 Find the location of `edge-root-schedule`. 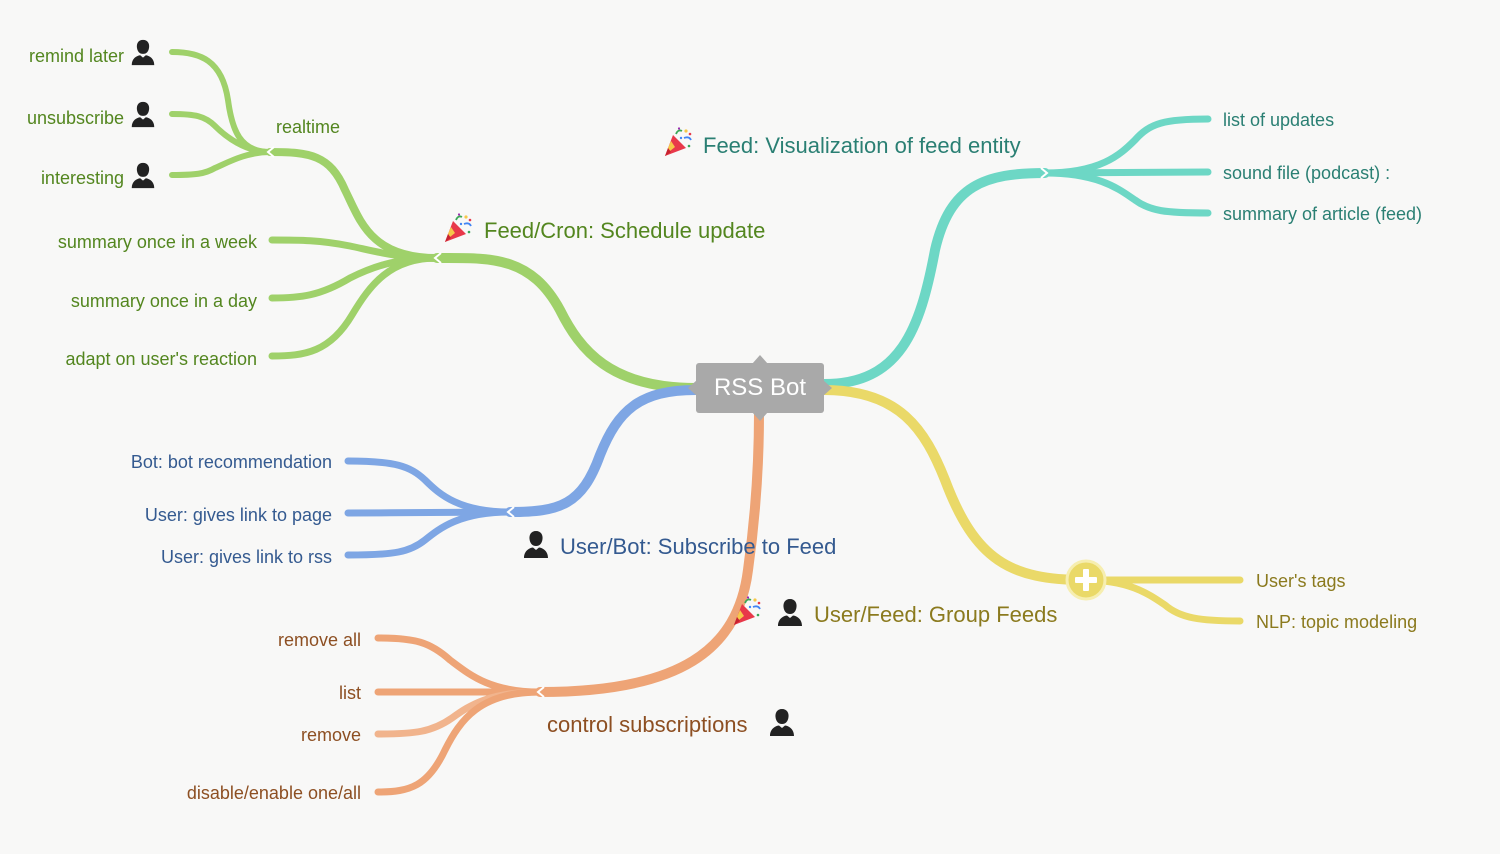

edge-root-schedule is located at coordinates (566, 322).